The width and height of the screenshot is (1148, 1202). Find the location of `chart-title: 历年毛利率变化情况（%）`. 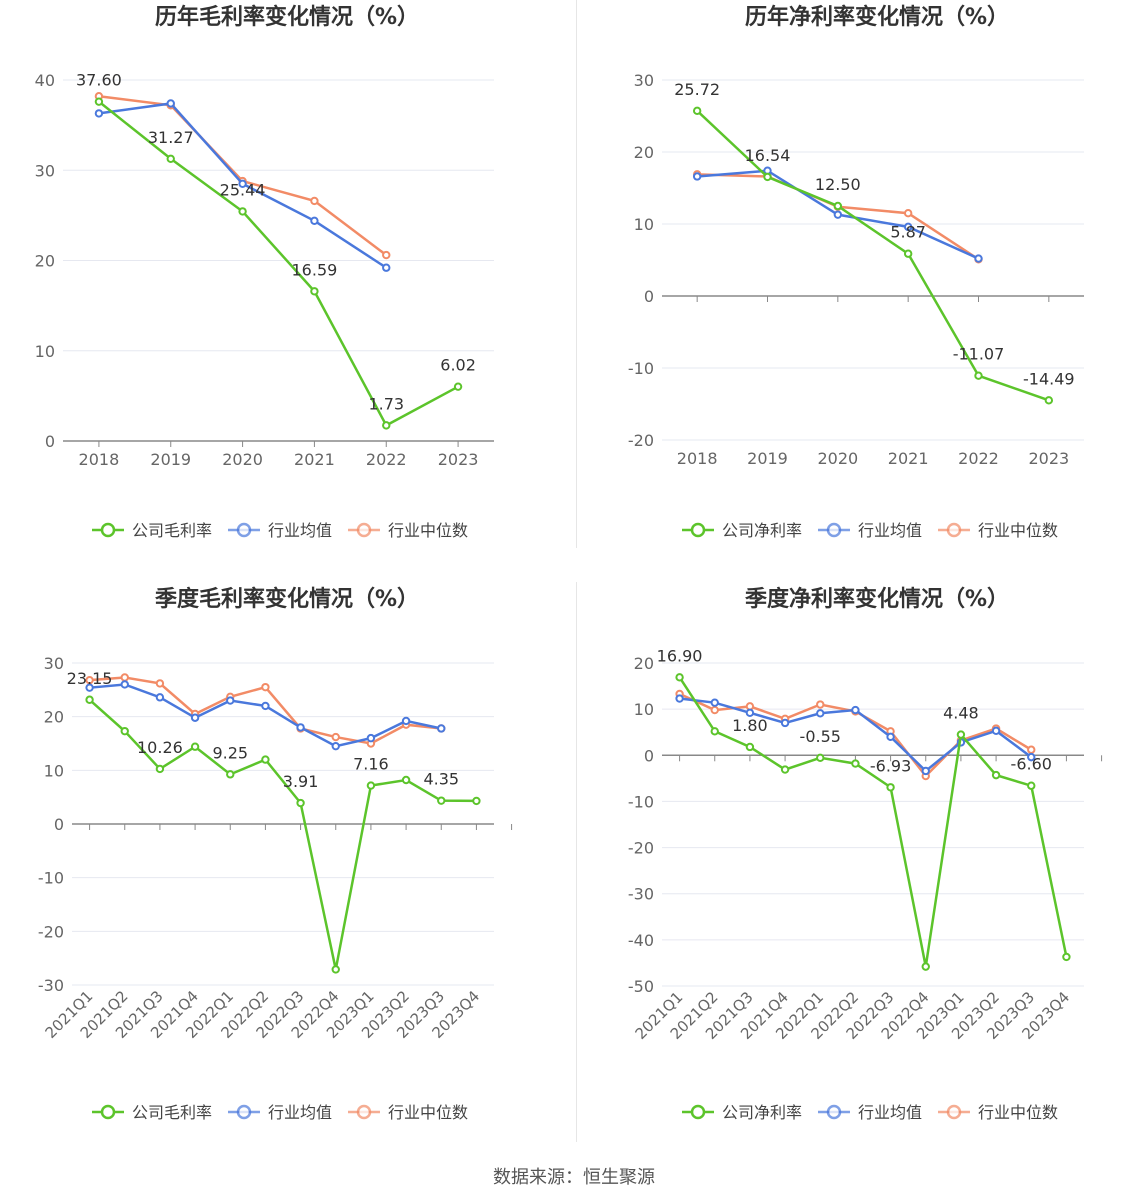

chart-title: 历年毛利率变化情况（%） is located at coordinates (287, 17).